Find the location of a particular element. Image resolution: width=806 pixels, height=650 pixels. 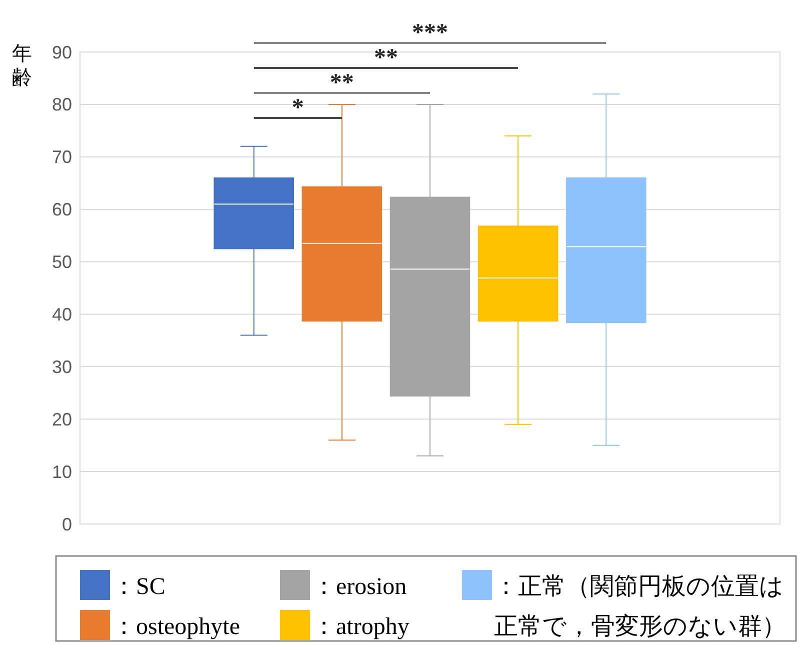

legend-label: ：正常（関節円板の位置は正常で，骨変形のない群） is located at coordinates (640, 607).